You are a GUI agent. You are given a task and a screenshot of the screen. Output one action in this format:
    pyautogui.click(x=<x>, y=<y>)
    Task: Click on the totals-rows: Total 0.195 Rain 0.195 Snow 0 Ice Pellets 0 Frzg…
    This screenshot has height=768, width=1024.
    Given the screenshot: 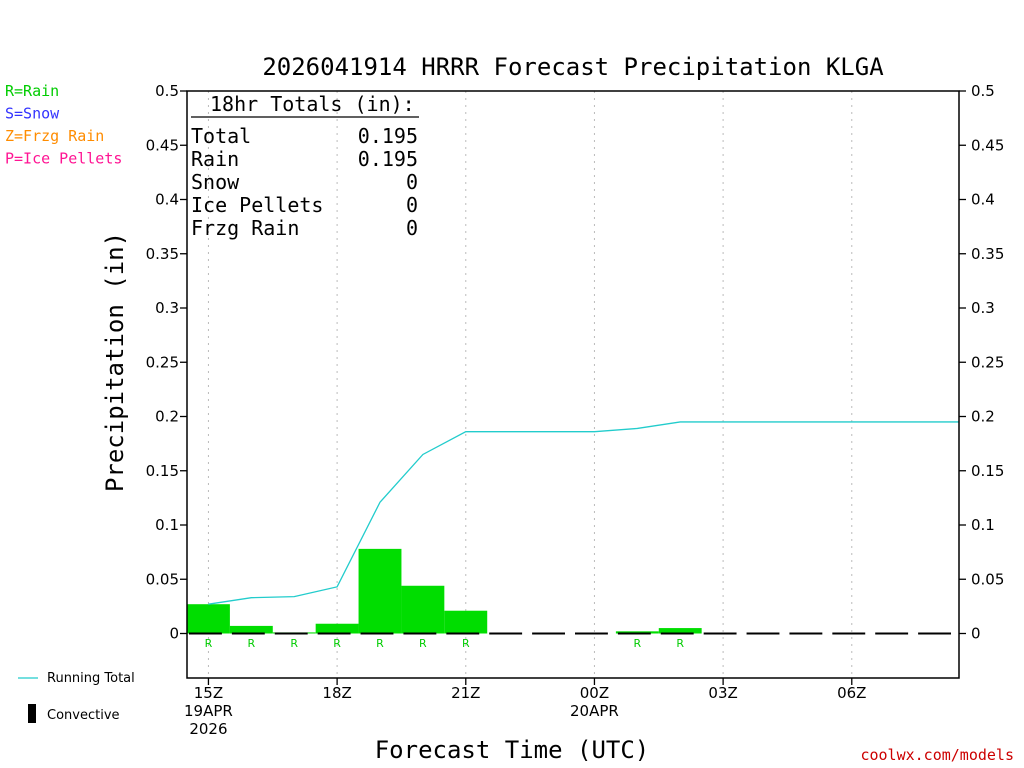 What is the action you would take?
    pyautogui.click(x=304, y=182)
    